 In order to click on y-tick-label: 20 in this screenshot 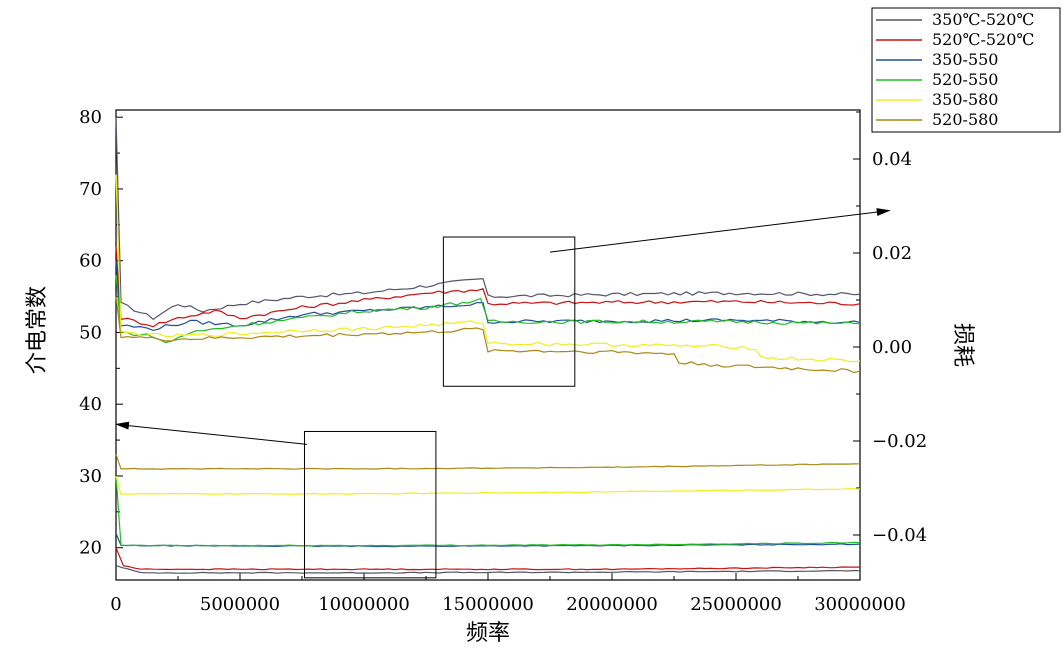, I will do `click(90, 548)`.